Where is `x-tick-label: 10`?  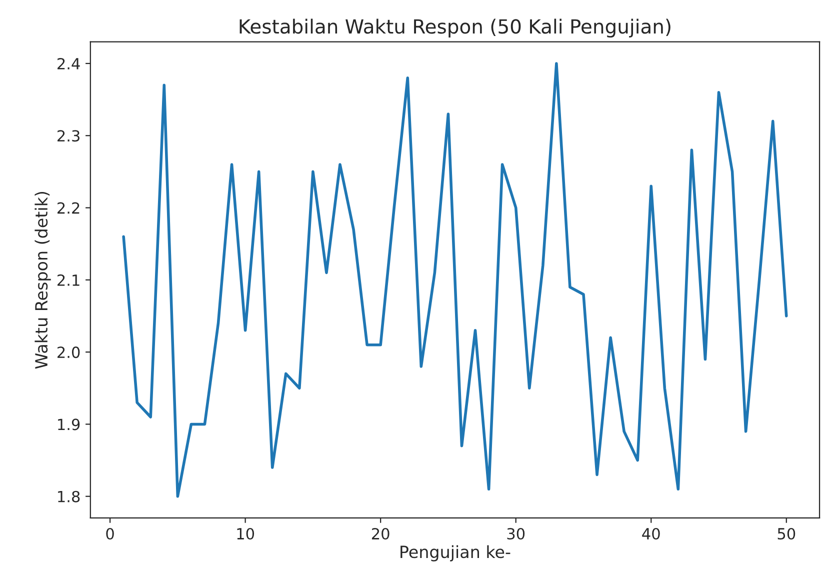 x-tick-label: 10 is located at coordinates (245, 534).